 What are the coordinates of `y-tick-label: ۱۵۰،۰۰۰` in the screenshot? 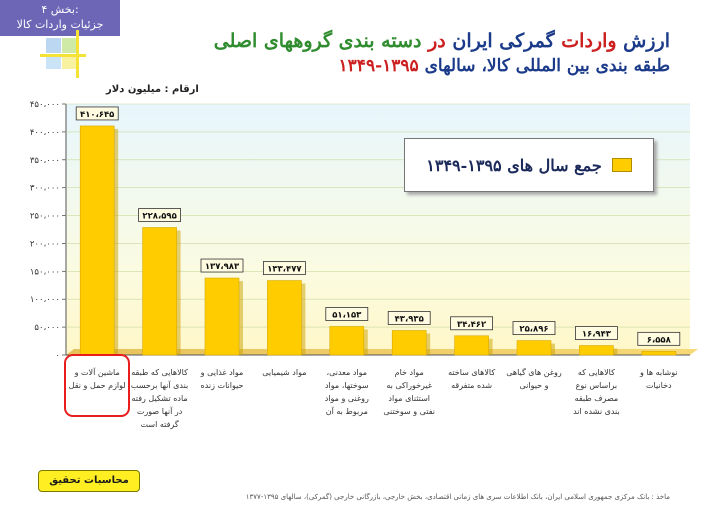 It's located at (45, 272).